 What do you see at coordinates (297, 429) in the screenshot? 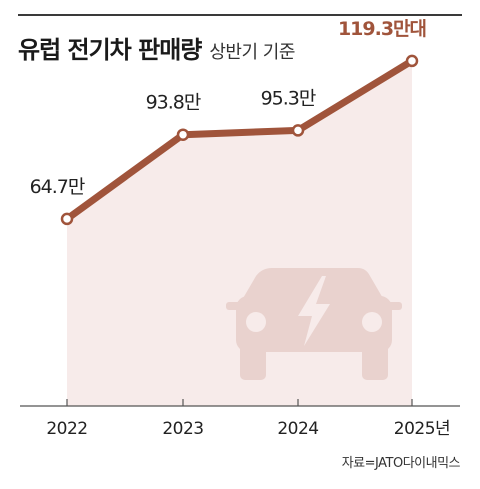
I see `x-tick-label: 2024` at bounding box center [297, 429].